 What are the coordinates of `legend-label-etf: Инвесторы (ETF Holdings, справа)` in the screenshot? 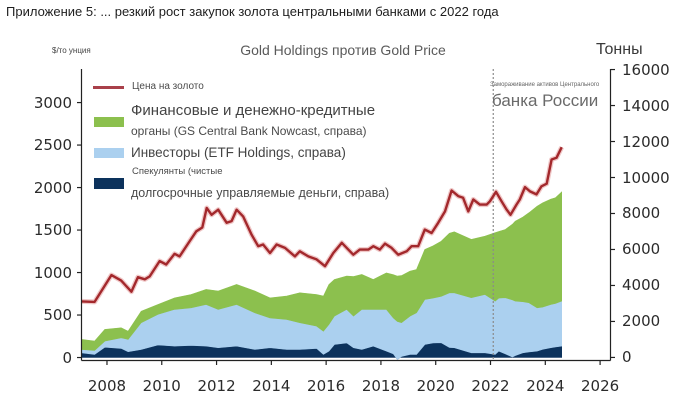 It's located at (238, 152).